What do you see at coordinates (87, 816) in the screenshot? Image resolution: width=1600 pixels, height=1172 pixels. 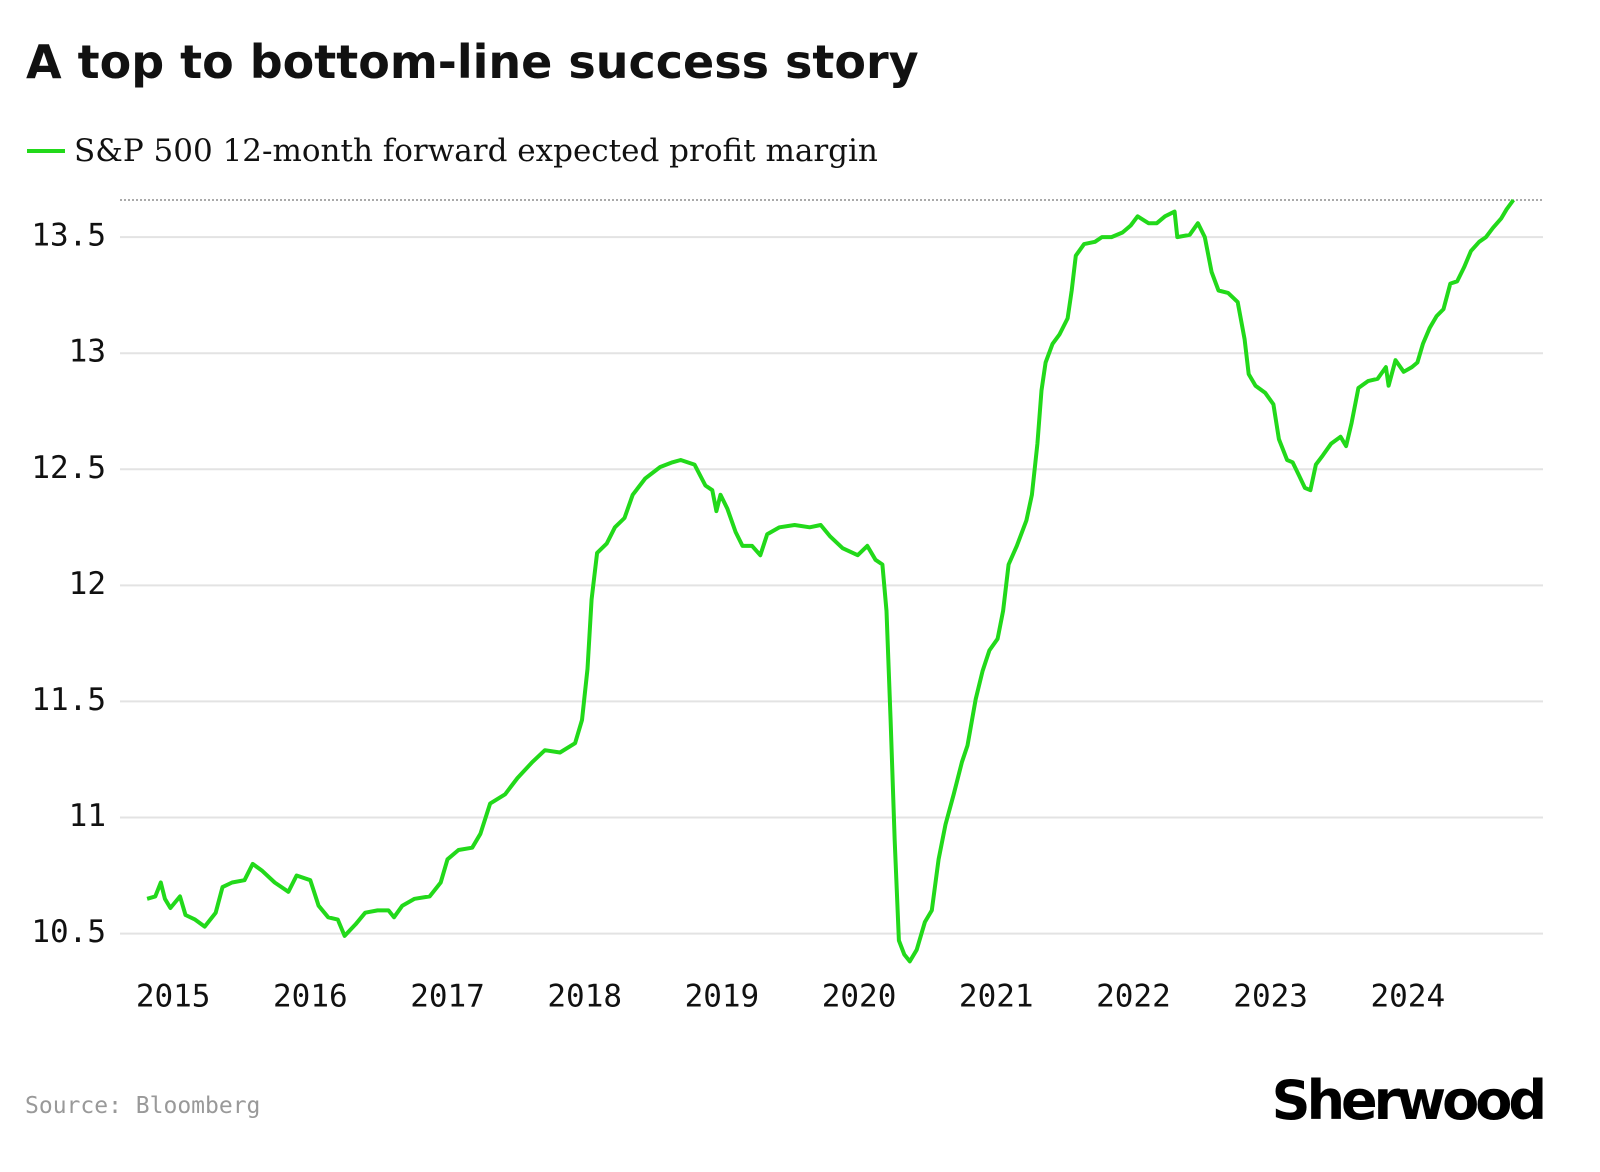 I see `y-tick-label: 11` at bounding box center [87, 816].